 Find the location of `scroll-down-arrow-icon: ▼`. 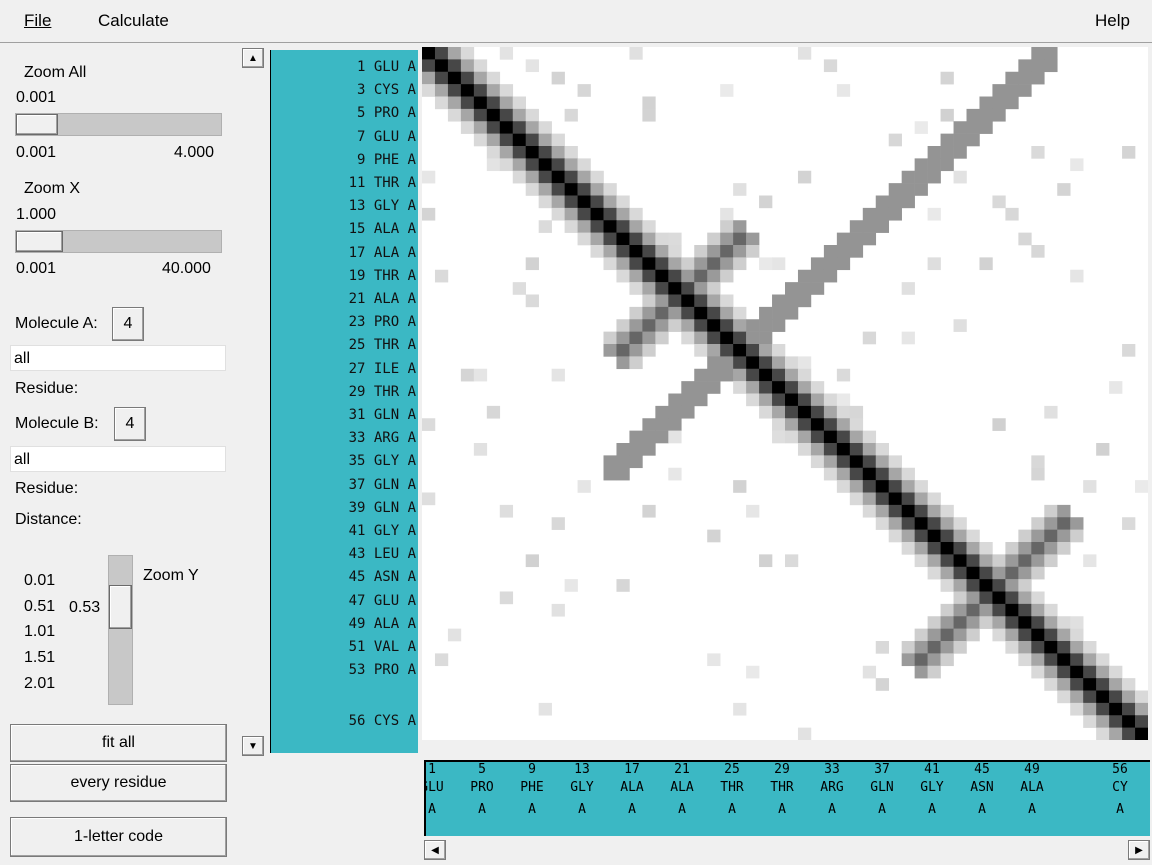

scroll-down-arrow-icon: ▼ is located at coordinates (253, 746).